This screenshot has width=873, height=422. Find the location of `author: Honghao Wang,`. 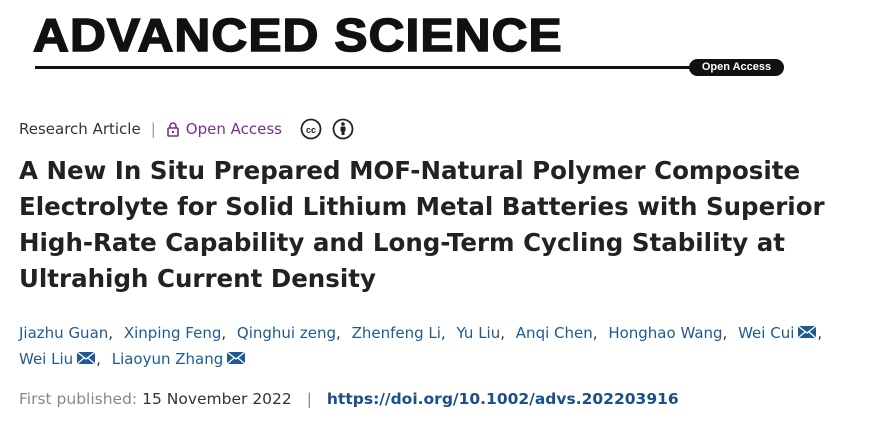

author: Honghao Wang, is located at coordinates (670, 333).